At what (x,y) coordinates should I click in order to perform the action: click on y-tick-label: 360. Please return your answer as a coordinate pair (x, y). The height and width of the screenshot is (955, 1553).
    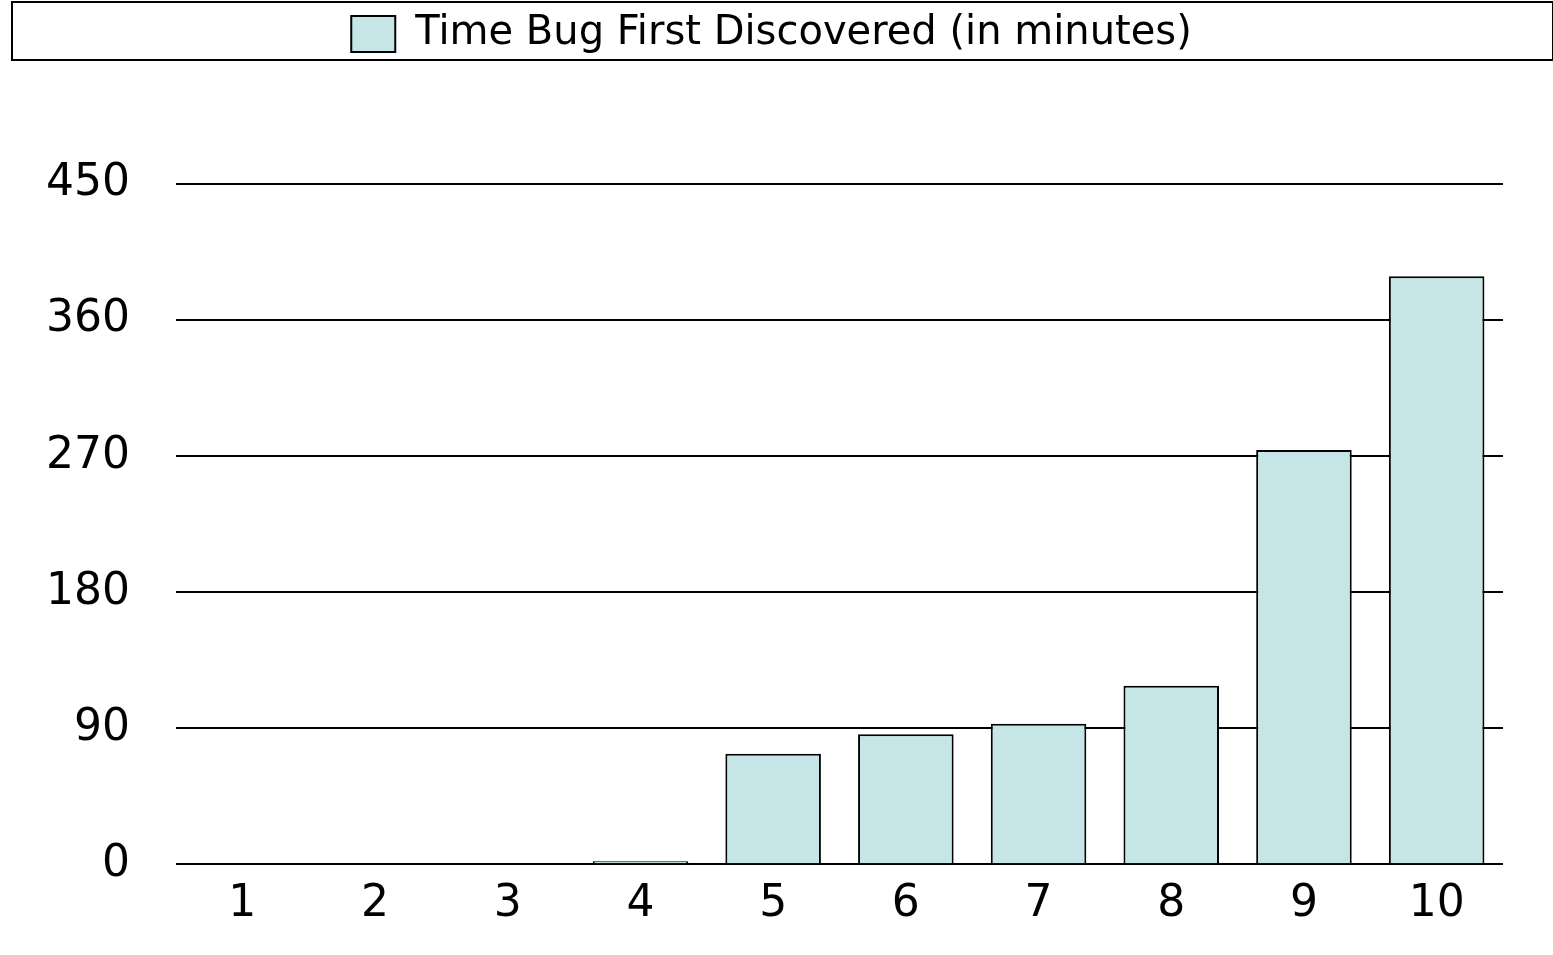
    Looking at the image, I should click on (88, 316).